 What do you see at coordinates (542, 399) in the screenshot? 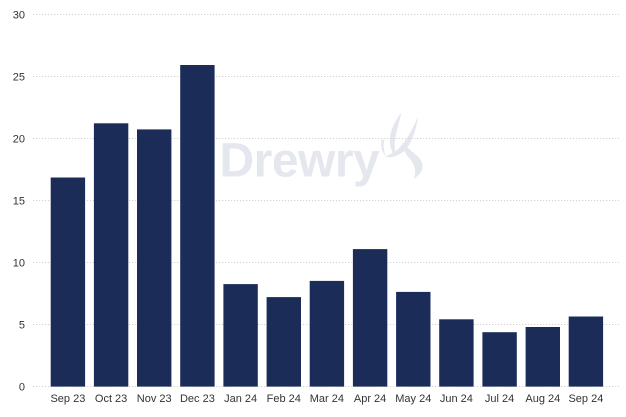
I see `svg-text: Aug 24` at bounding box center [542, 399].